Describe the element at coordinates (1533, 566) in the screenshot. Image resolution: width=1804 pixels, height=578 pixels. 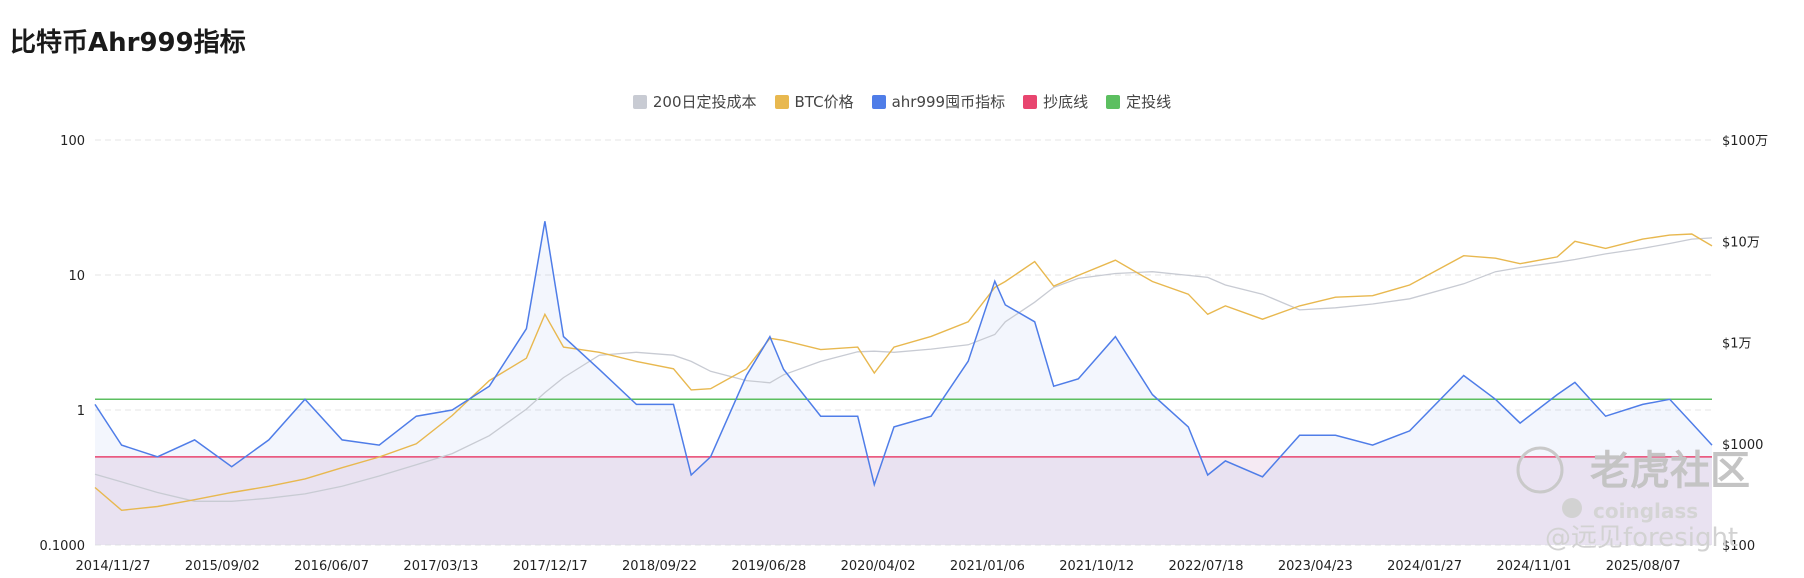
I see `x-tick-label: 2024/11/01` at that location.